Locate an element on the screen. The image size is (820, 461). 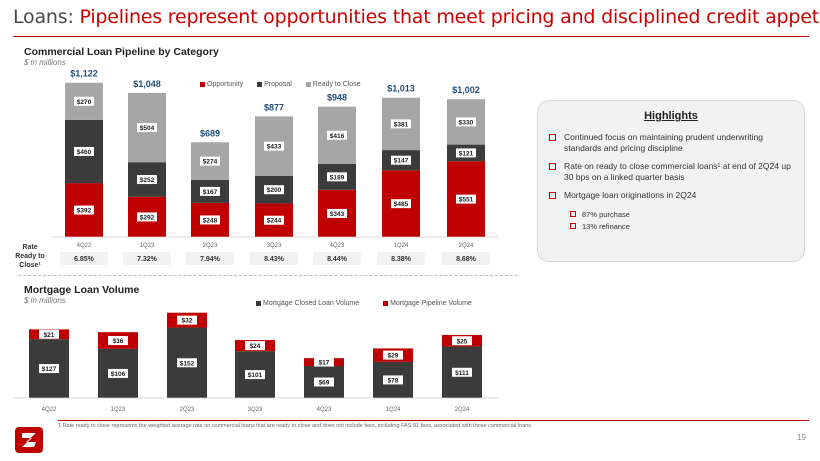
page-number: 19 is located at coordinates (801, 437).